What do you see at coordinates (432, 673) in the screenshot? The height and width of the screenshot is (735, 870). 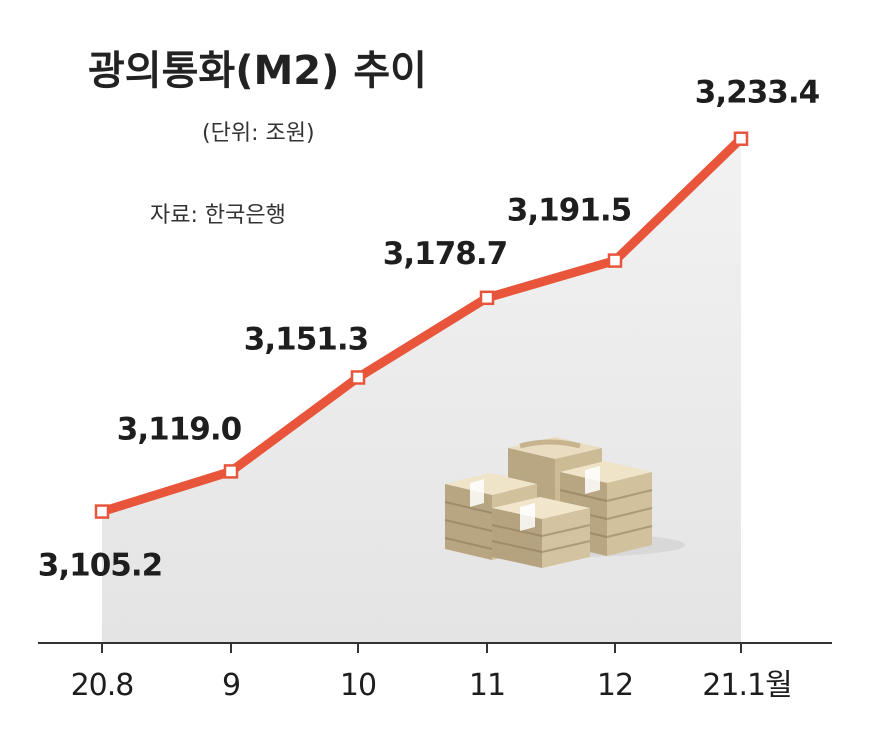 I see `x-axis-ticks: 20.8 9 10 11 12 21.1월` at bounding box center [432, 673].